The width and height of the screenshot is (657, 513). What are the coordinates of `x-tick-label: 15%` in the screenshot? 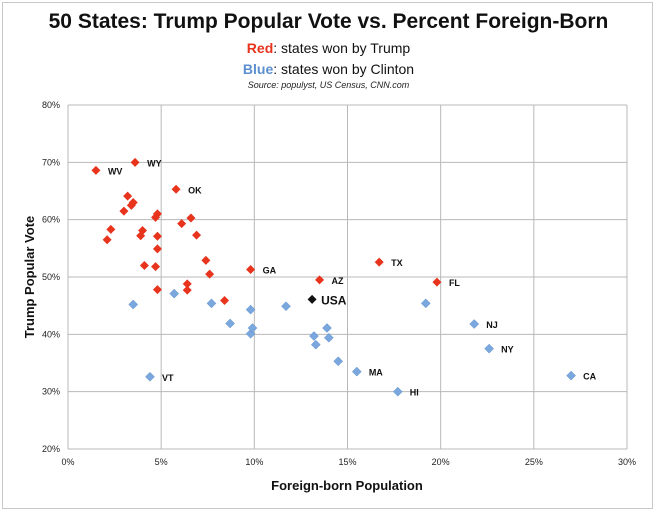 It's located at (347, 462).